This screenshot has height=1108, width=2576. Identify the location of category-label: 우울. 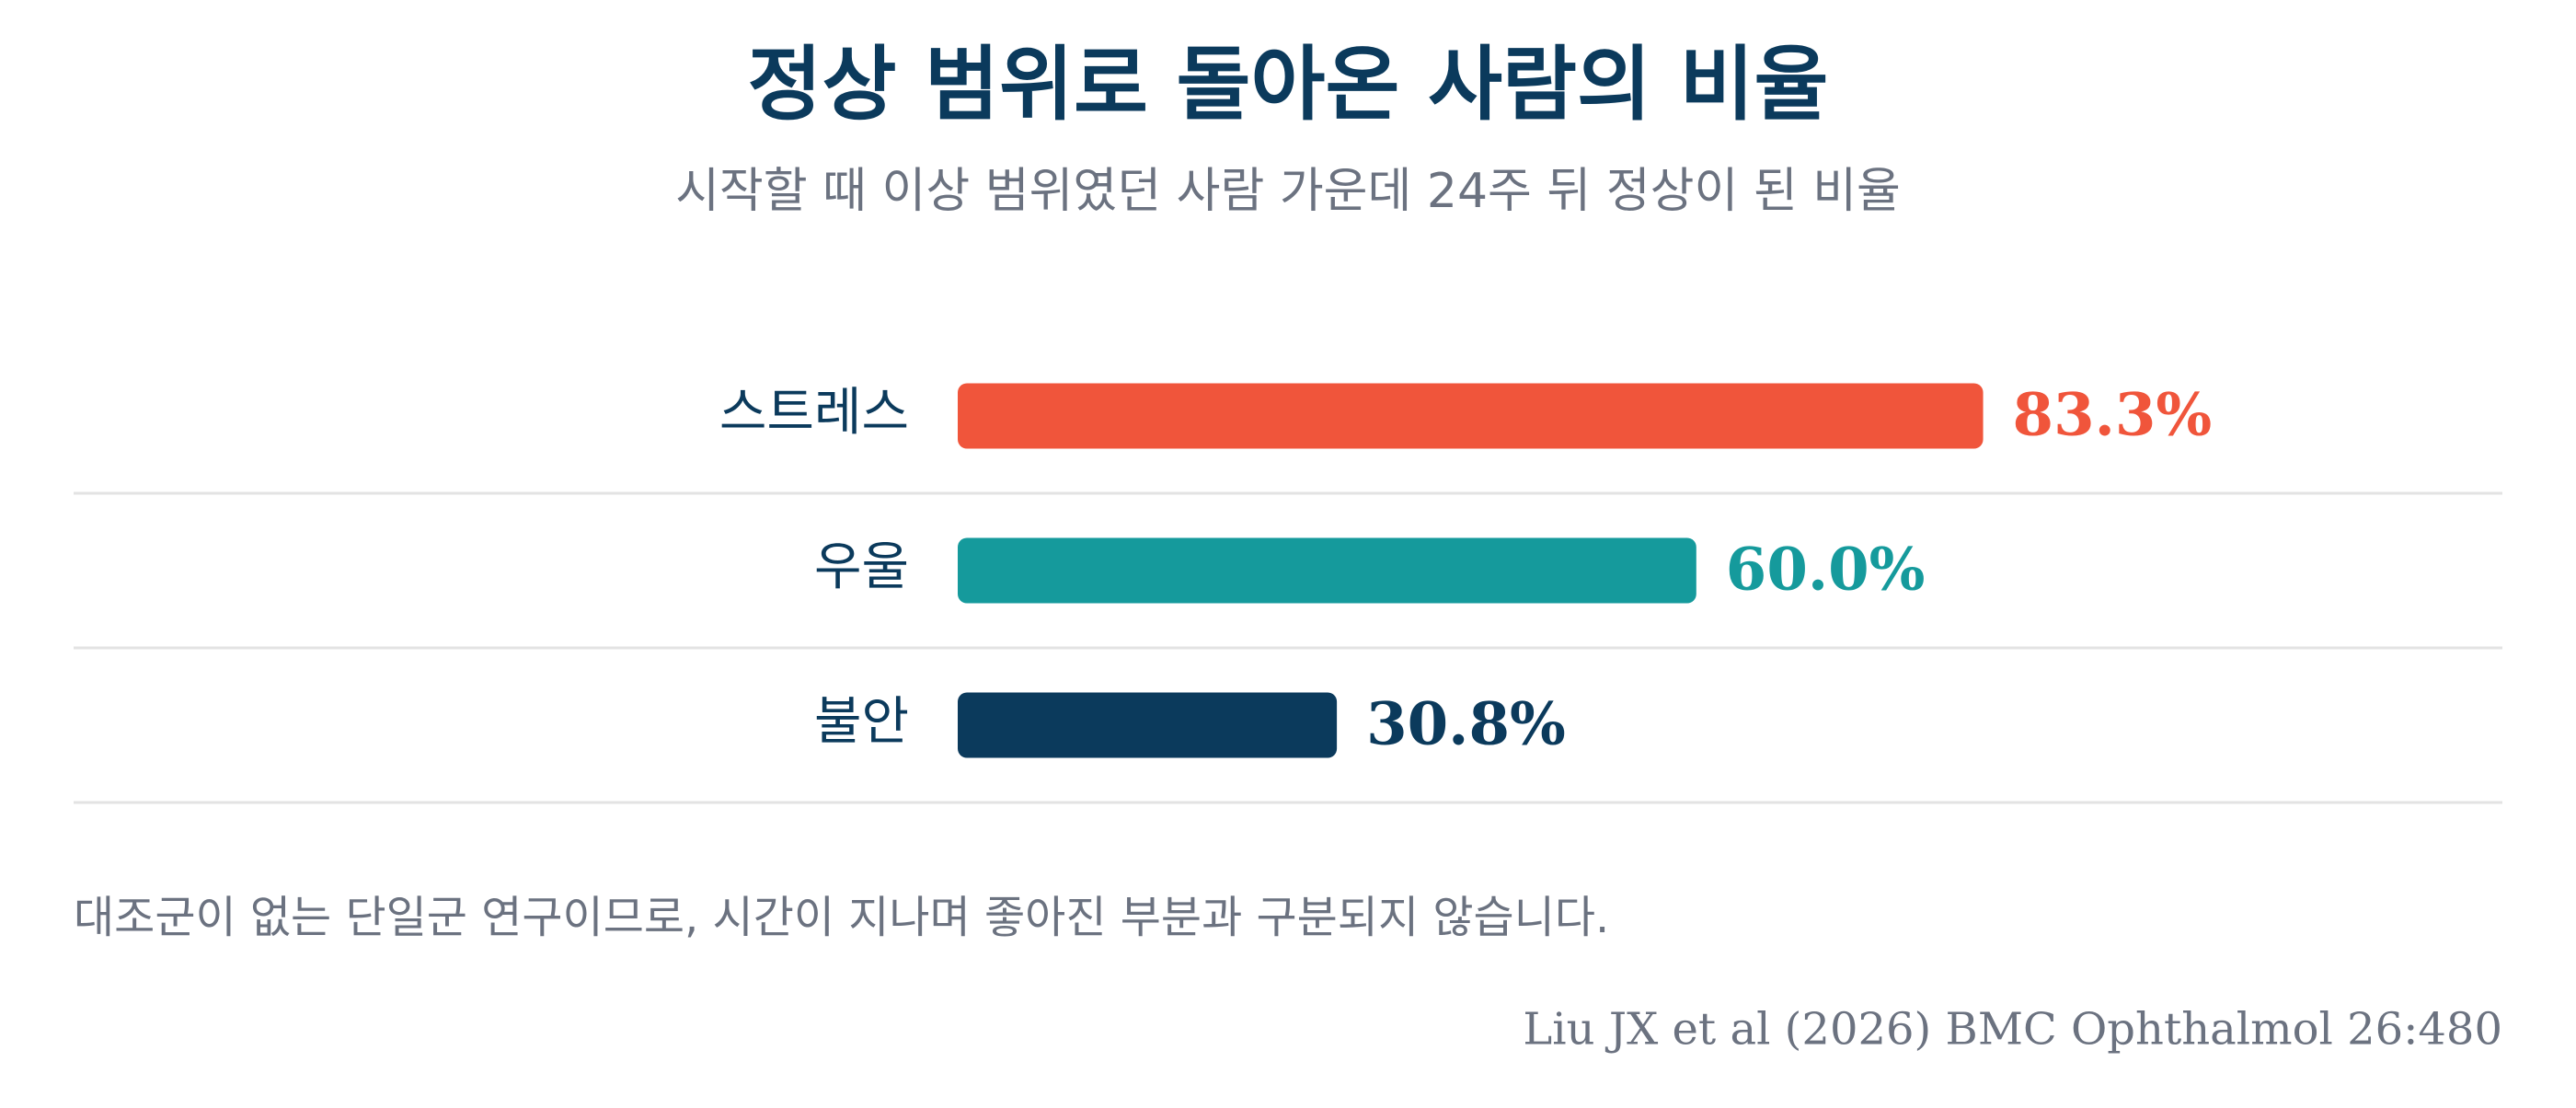
(861, 567).